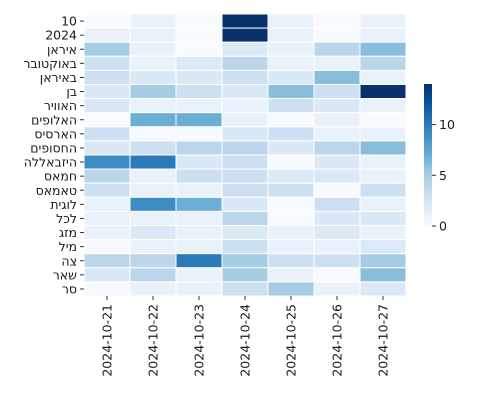 This screenshot has height=404, width=500. What do you see at coordinates (337, 340) in the screenshot?
I see `x-tick-label: 2024-10-26` at bounding box center [337, 340].